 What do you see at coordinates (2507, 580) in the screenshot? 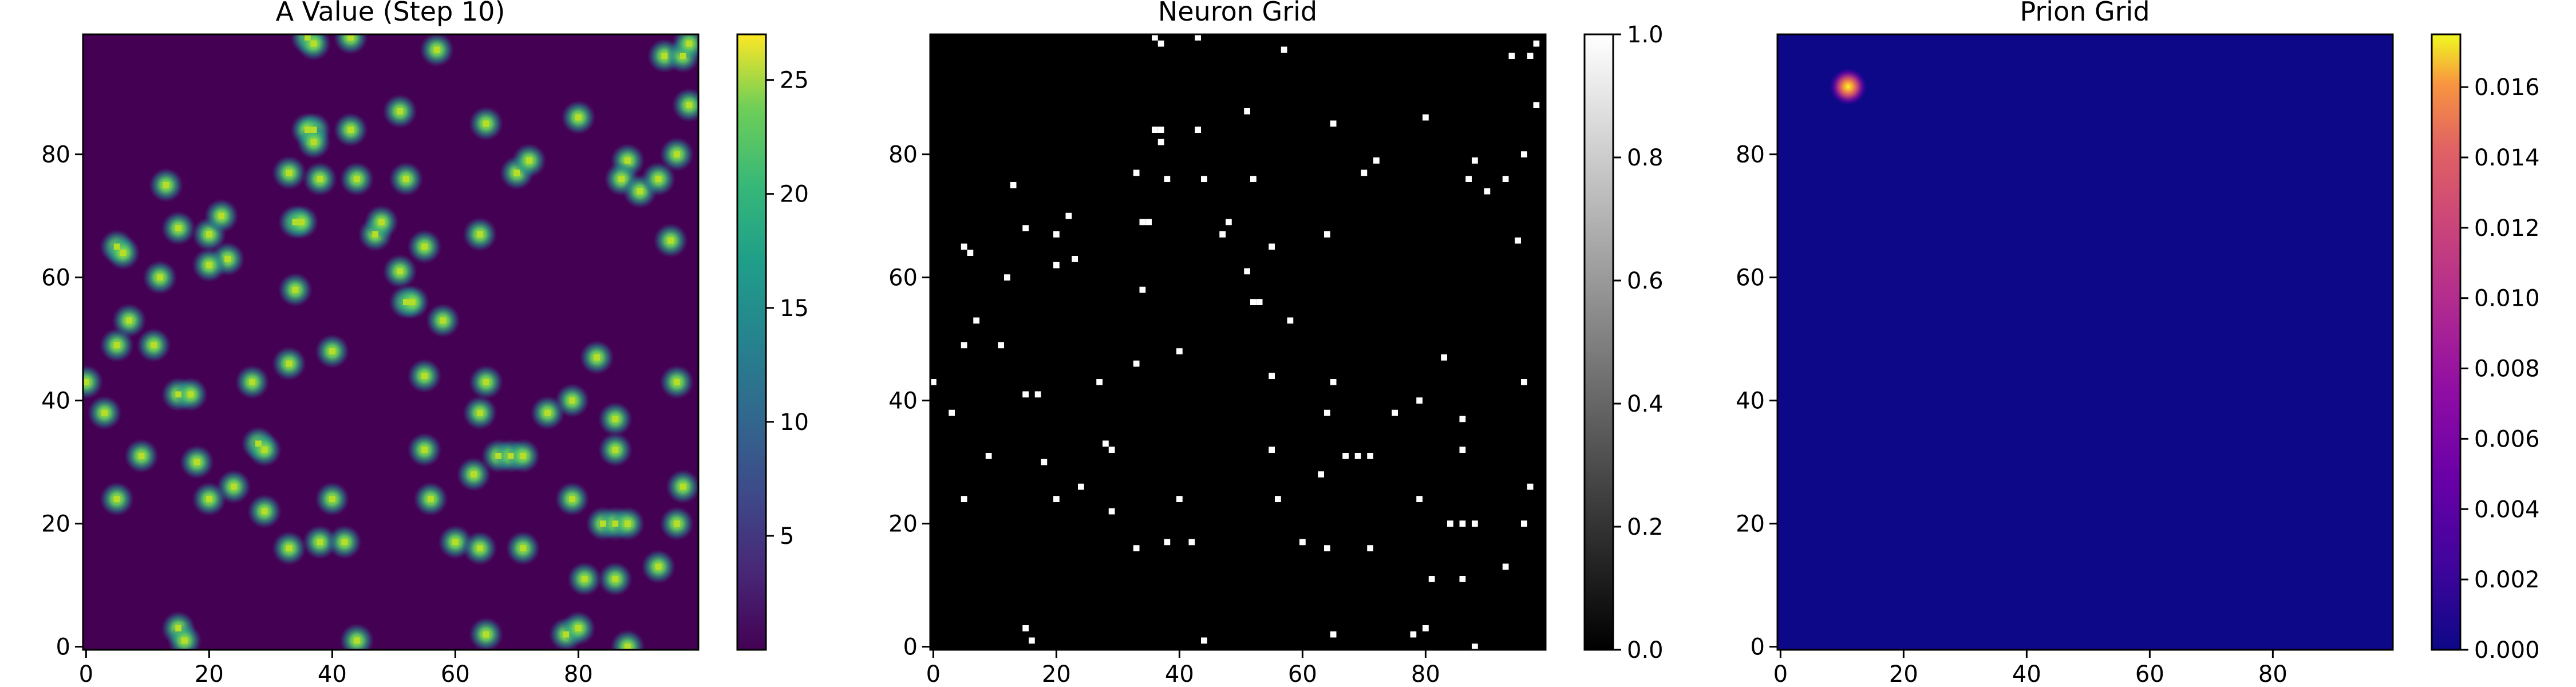
I see `colorbar-tick-label: 0.002` at bounding box center [2507, 580].